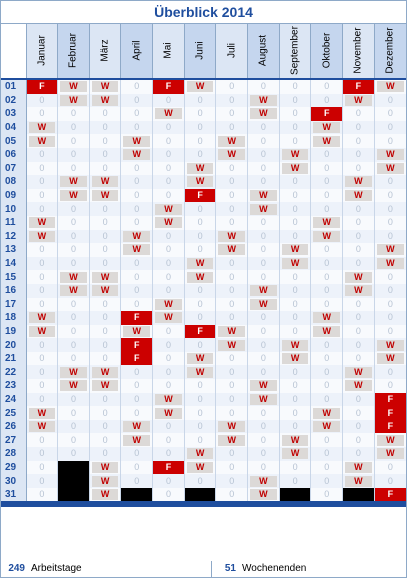 This screenshot has height=578, width=407. I want to click on month-header-6: Juli, so click(231, 52).